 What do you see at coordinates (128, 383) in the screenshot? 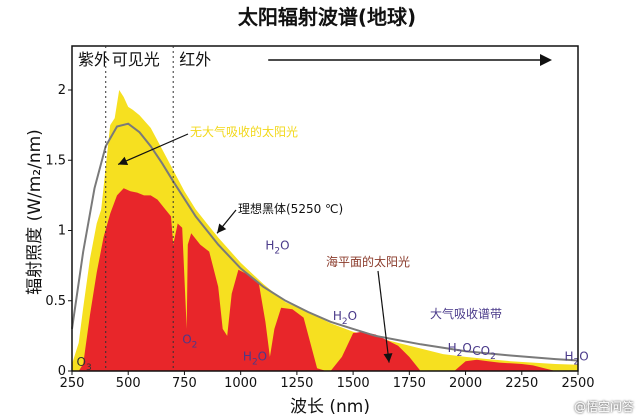
I see `x-tick-label-1: 500` at bounding box center [128, 383].